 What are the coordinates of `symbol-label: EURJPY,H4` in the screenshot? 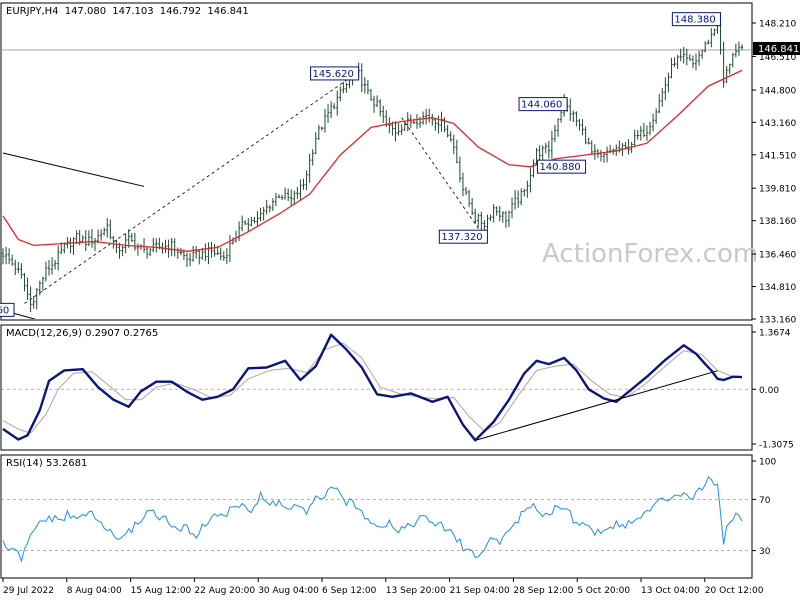 It's located at (32, 11).